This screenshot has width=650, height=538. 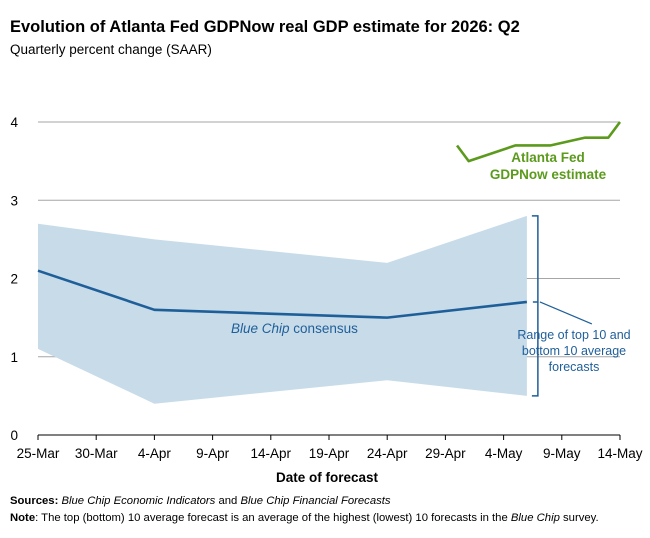 I want to click on range-label-line2: bottom 10 average, so click(x=574, y=351).